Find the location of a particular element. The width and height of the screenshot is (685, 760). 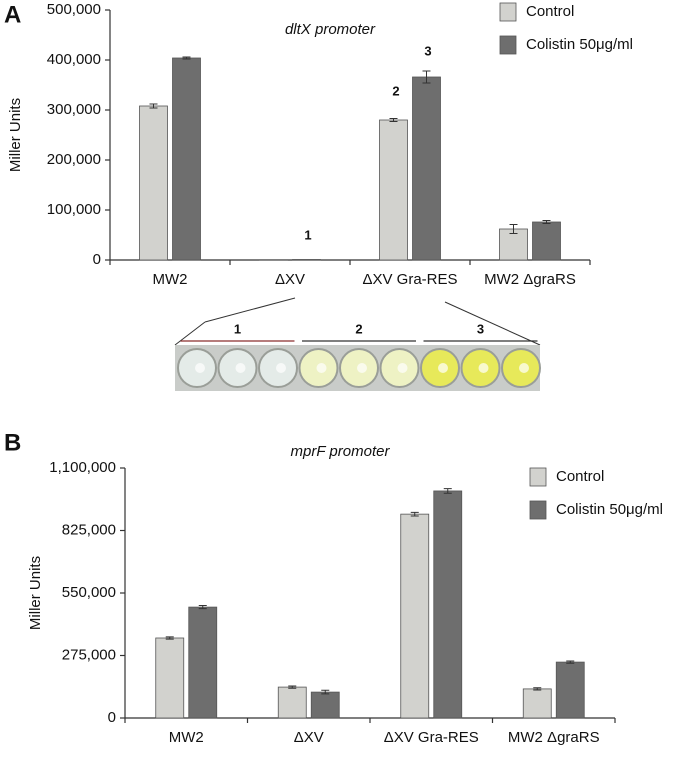

y-tick-label: 300,000 is located at coordinates (74, 109).